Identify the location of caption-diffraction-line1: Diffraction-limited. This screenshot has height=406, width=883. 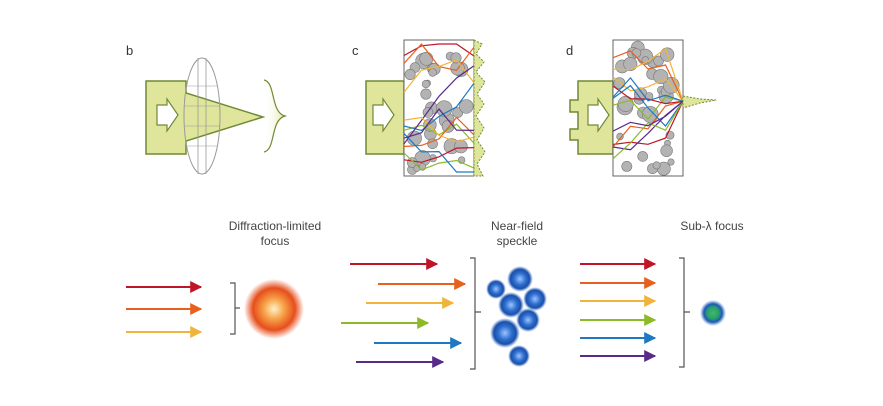
(275, 226).